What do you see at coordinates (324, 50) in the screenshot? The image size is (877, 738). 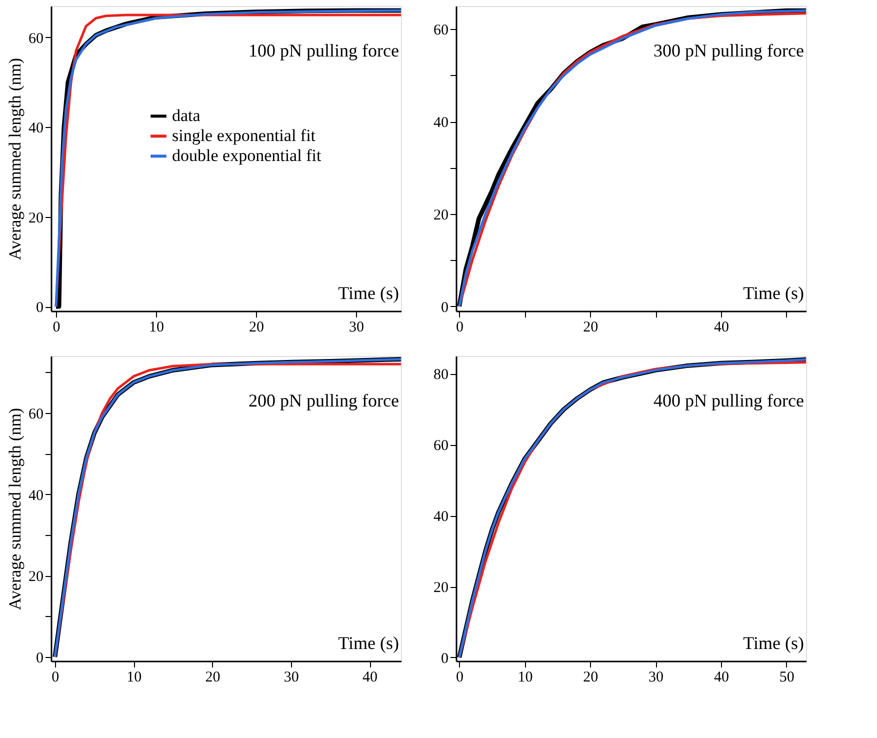 I see `annotation: 100 pN pulling force` at bounding box center [324, 50].